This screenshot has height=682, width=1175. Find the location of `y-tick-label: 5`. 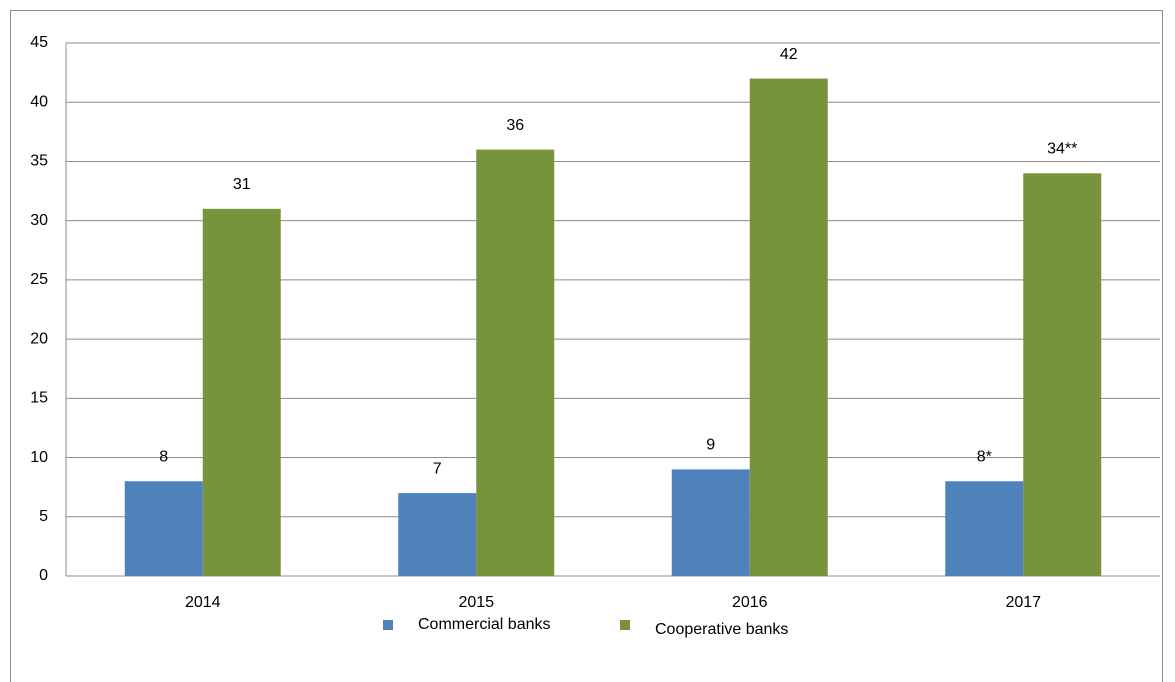

y-tick-label: 5 is located at coordinates (43, 516).